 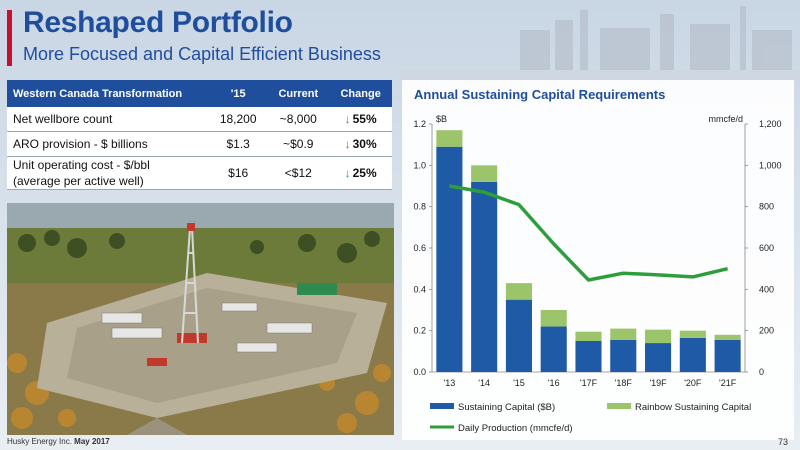 What do you see at coordinates (624, 383) in the screenshot?
I see `x-tick-label: '18F` at bounding box center [624, 383].